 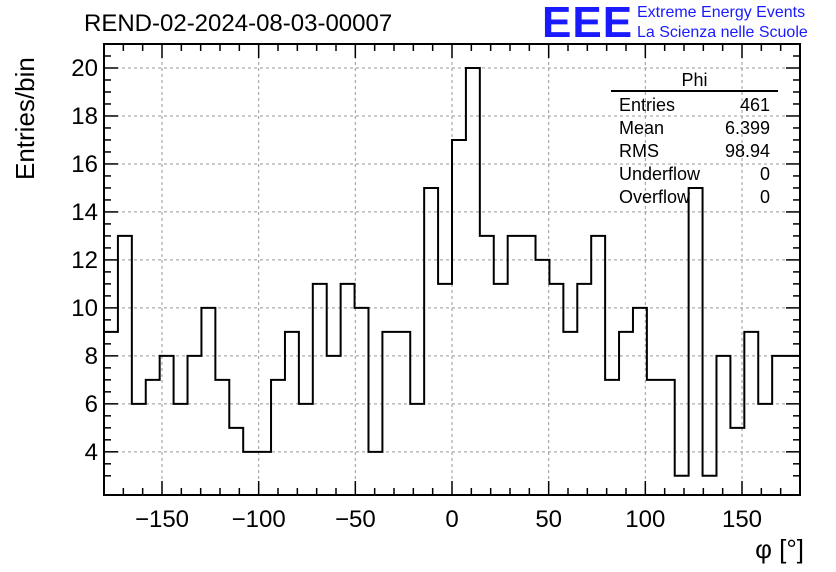 I want to click on y-tick-label: 12, so click(x=84, y=260).